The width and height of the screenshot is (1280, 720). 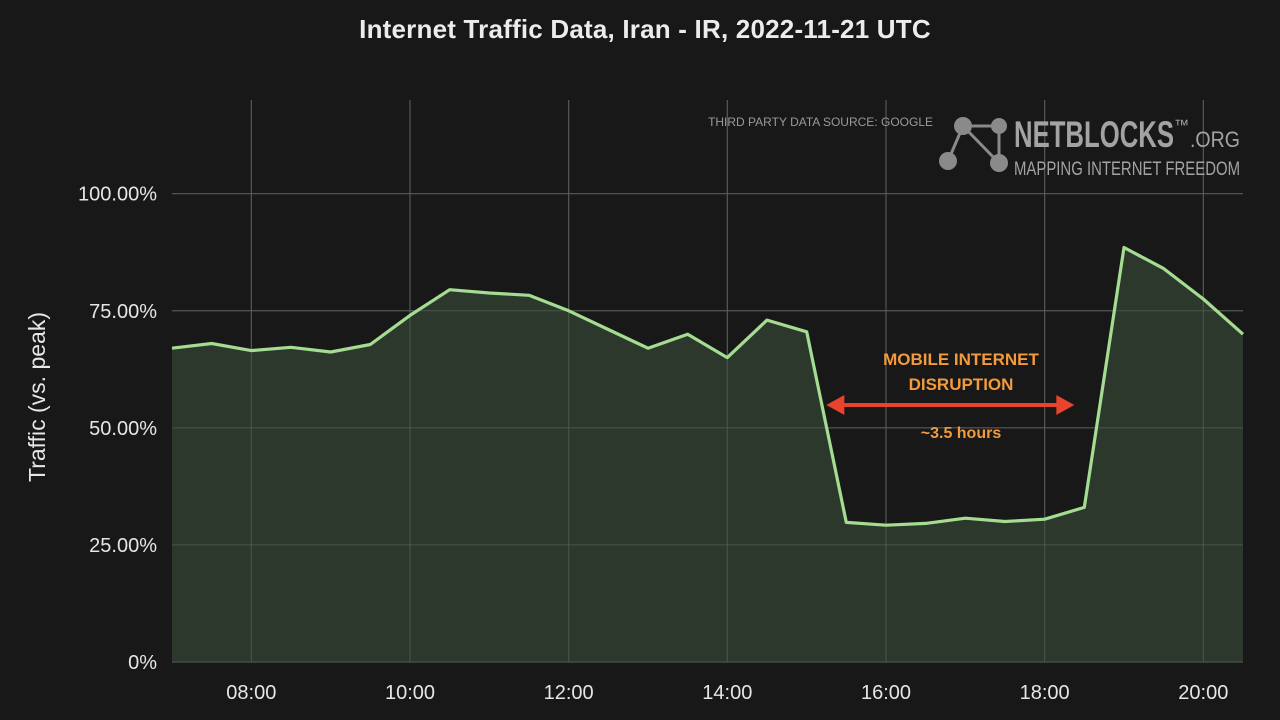 What do you see at coordinates (1203, 693) in the screenshot?
I see `x-tick-label: 20:00` at bounding box center [1203, 693].